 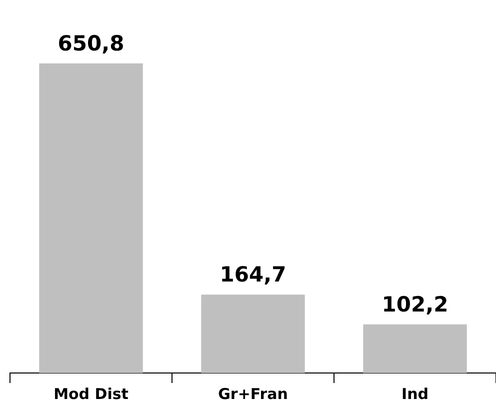 I want to click on x-tick-label: Mod Dist, so click(x=91, y=393).